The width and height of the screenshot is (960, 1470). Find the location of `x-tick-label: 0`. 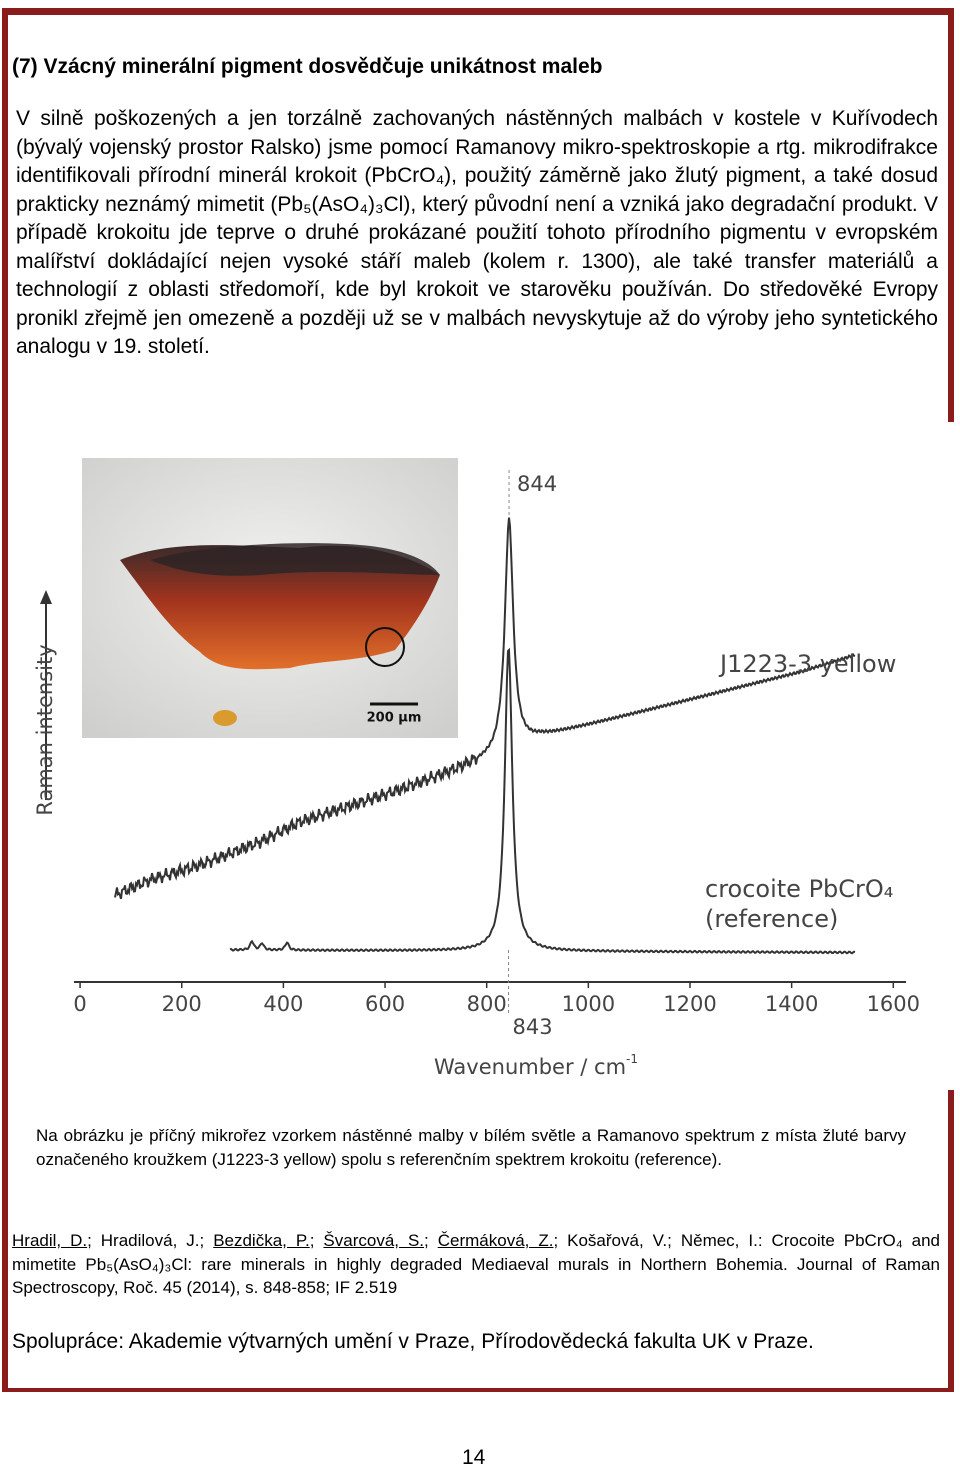

x-tick-label: 0 is located at coordinates (79, 1004).